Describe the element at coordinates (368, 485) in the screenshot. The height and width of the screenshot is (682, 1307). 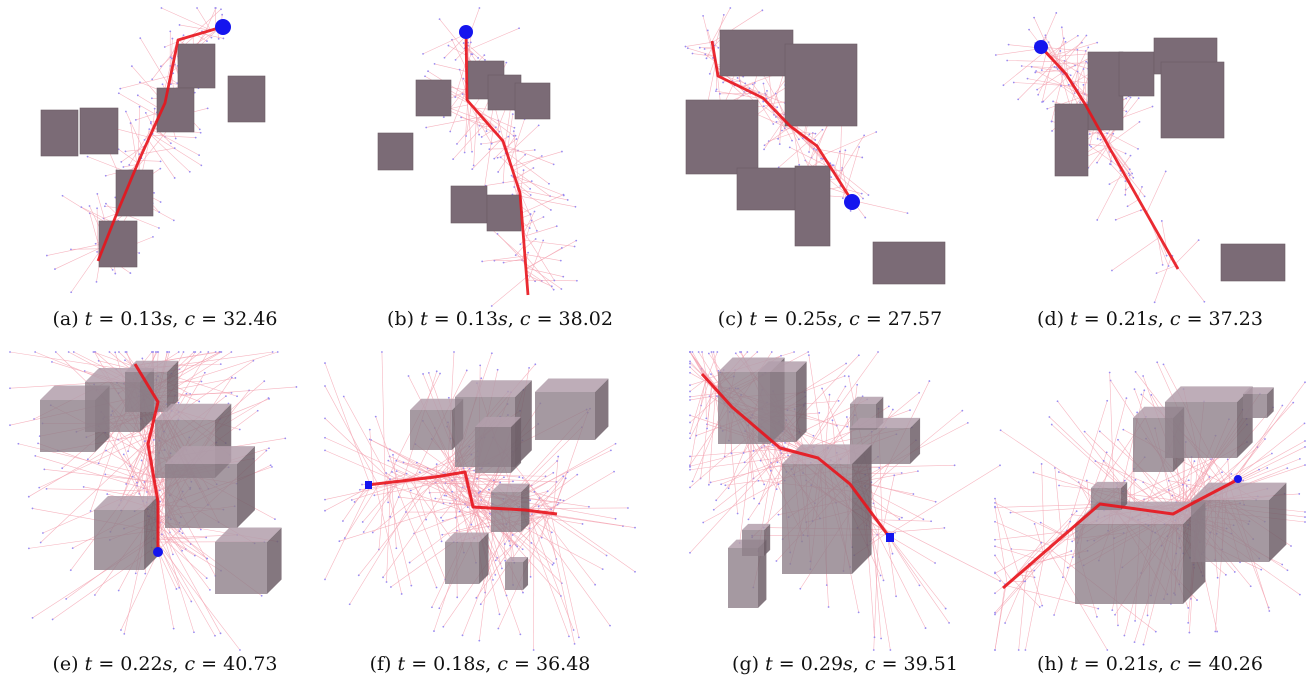
I see `goal-marker` at that location.